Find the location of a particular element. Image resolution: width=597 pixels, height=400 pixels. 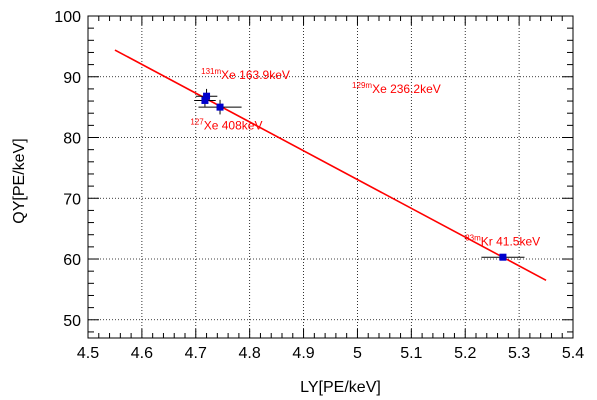

x-tick-label: 5.1 is located at coordinates (411, 353).